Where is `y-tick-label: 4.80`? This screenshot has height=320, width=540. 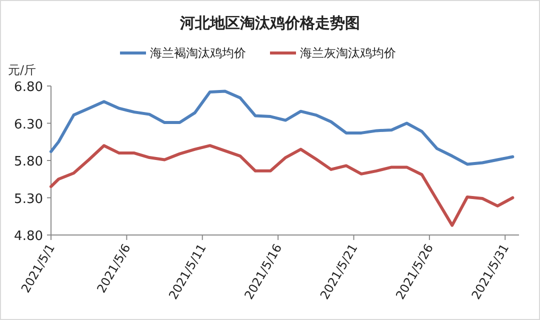 y-tick-label: 4.80 is located at coordinates (28, 236).